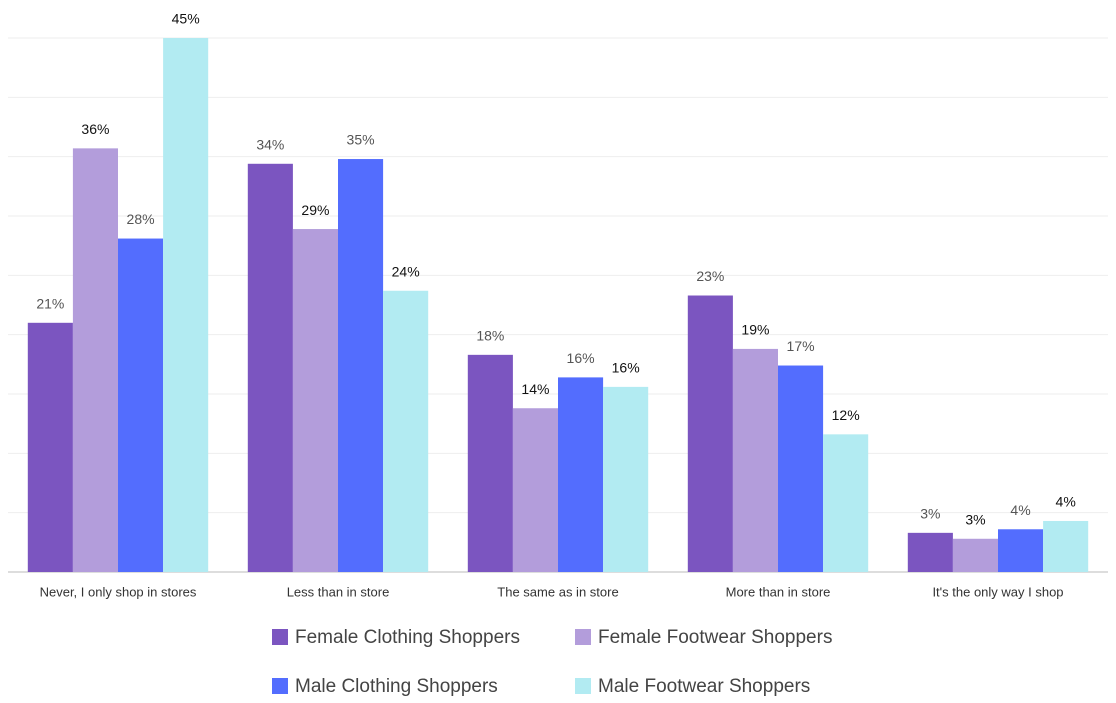 The image size is (1116, 703). I want to click on x-tick-label: It's the only way I shop, so click(997, 591).